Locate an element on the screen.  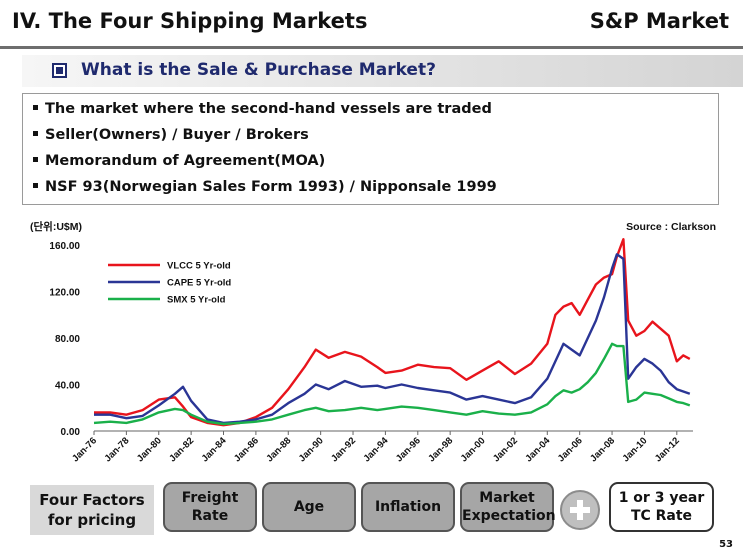
y-tick-label: 80.00 is located at coordinates (67, 339).